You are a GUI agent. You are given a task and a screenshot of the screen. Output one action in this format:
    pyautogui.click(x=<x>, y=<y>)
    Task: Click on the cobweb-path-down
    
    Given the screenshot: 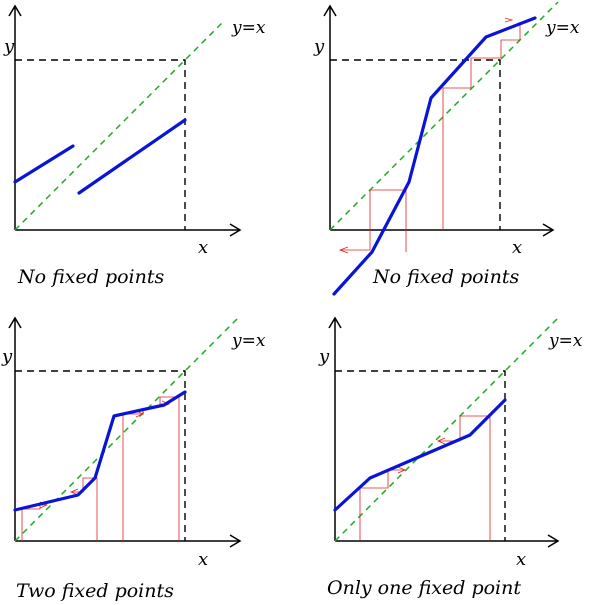 What is the action you would take?
    pyautogui.click(x=373, y=220)
    